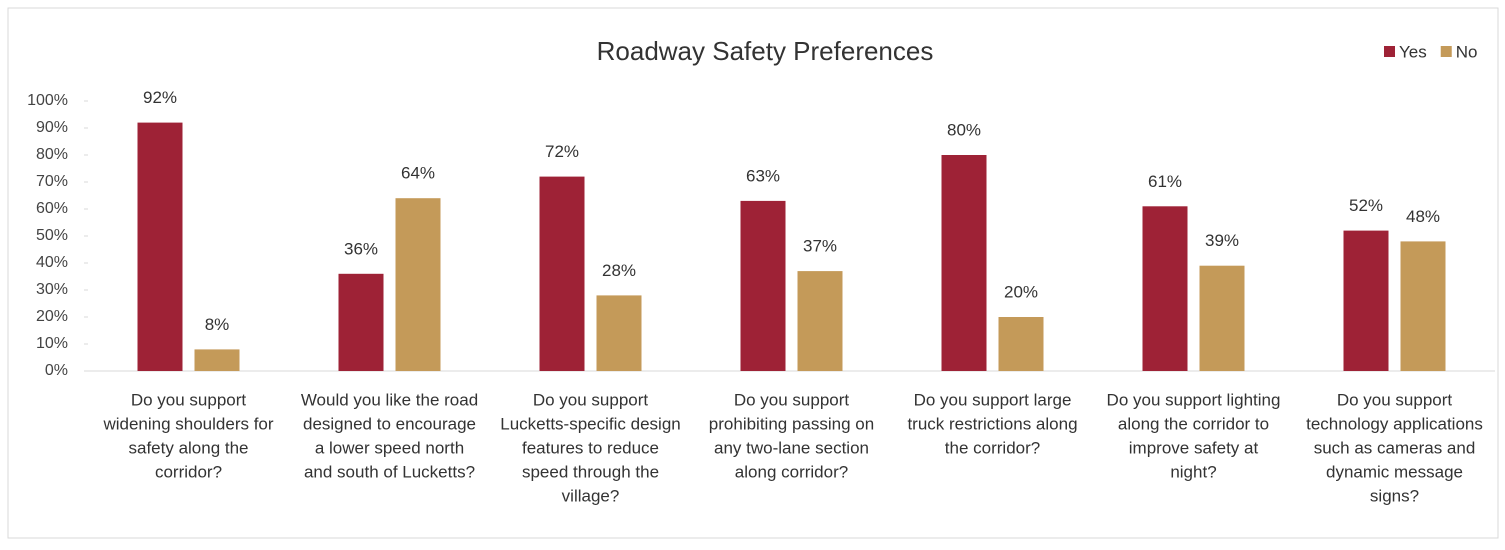 The width and height of the screenshot is (1505, 550). Describe the element at coordinates (590, 447) in the screenshot. I see `x-tick-label: features to reduce` at that location.